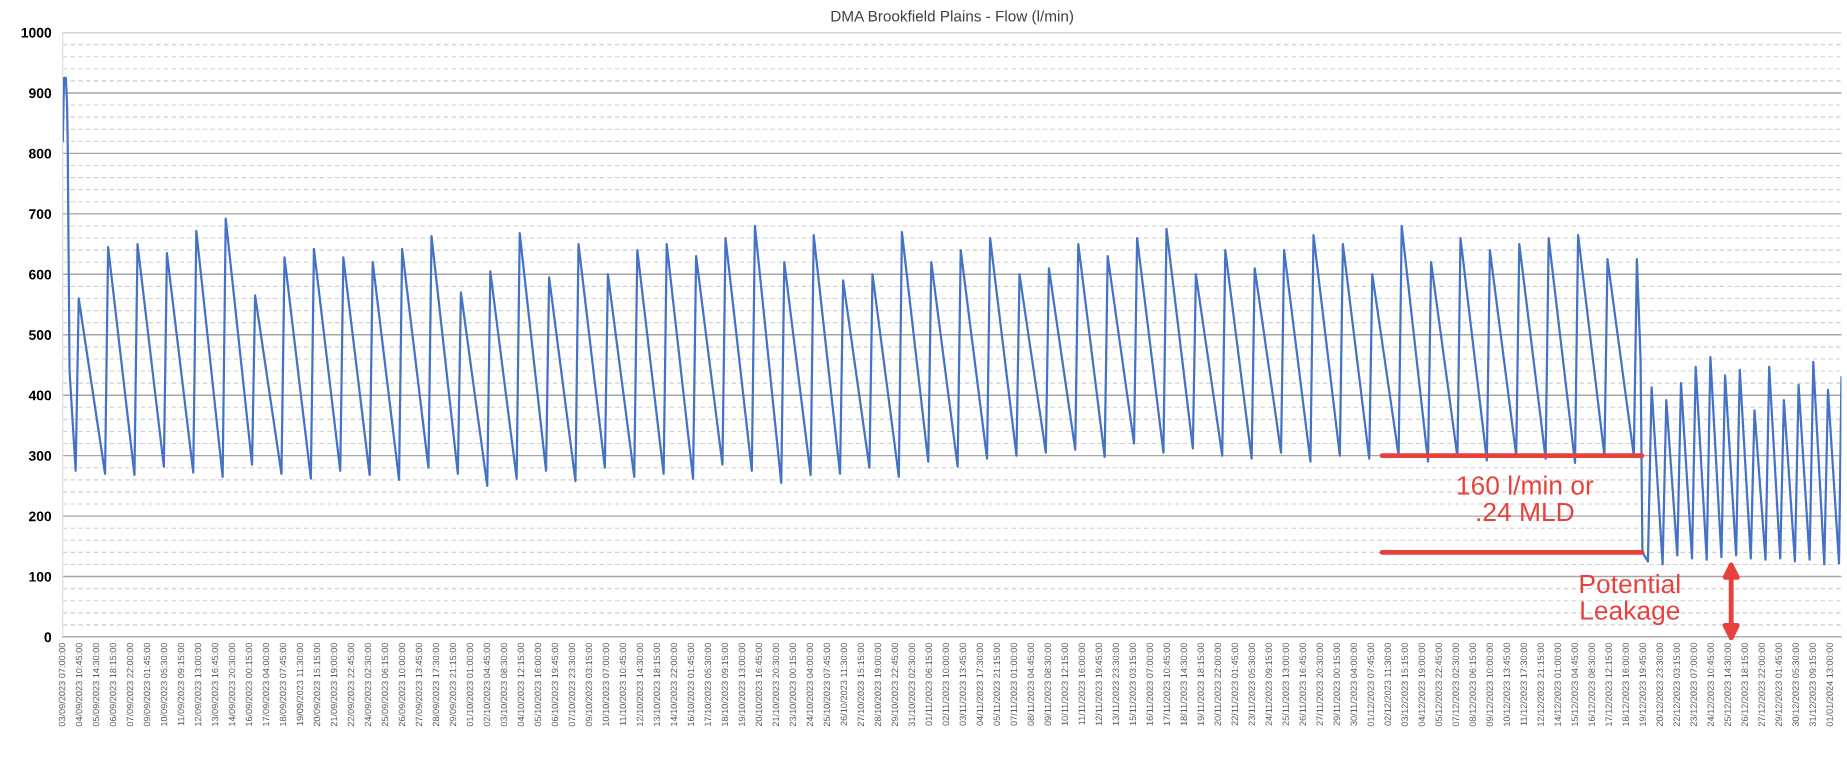  I want to click on x-tick-label: 23/11/2023 05:30:00, so click(1252, 684).